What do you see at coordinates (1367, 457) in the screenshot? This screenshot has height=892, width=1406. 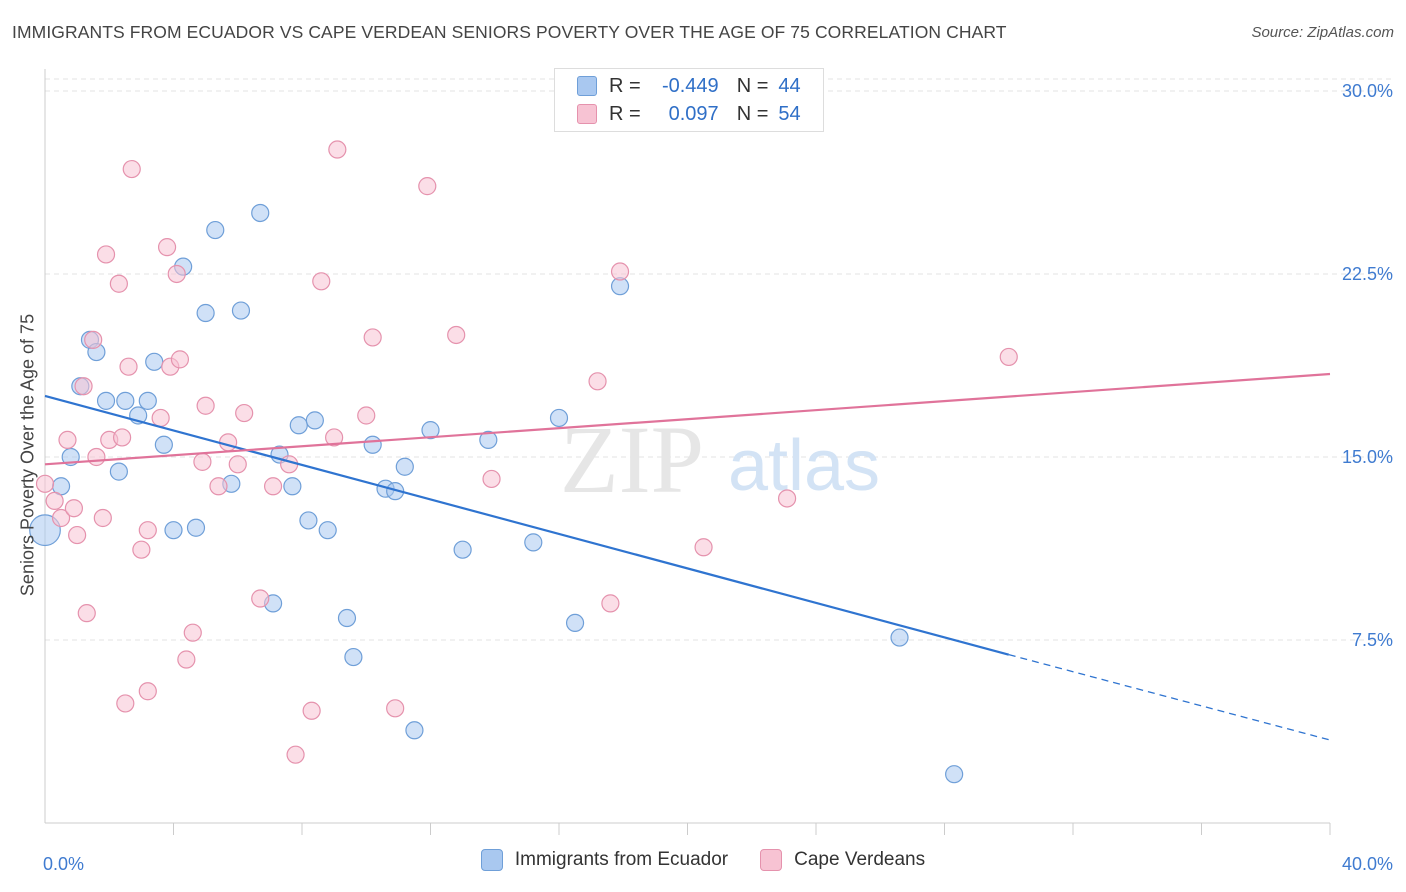 I see `y-tick-label: 15.0%` at bounding box center [1367, 457].